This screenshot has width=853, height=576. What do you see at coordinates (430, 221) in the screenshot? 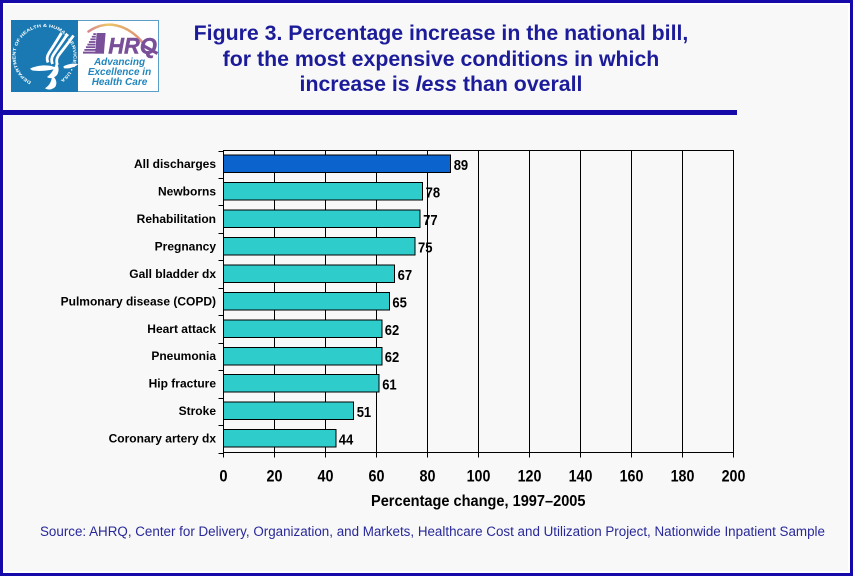
I see `svg-text: 77` at bounding box center [430, 221].